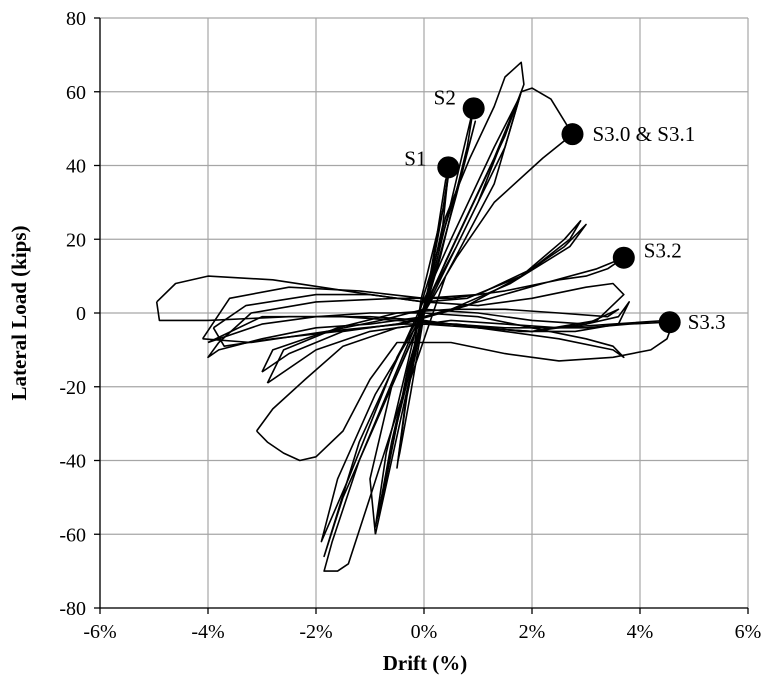 This screenshot has height=683, width=767. Describe the element at coordinates (76, 240) in the screenshot. I see `y-tick-label: 20` at that location.